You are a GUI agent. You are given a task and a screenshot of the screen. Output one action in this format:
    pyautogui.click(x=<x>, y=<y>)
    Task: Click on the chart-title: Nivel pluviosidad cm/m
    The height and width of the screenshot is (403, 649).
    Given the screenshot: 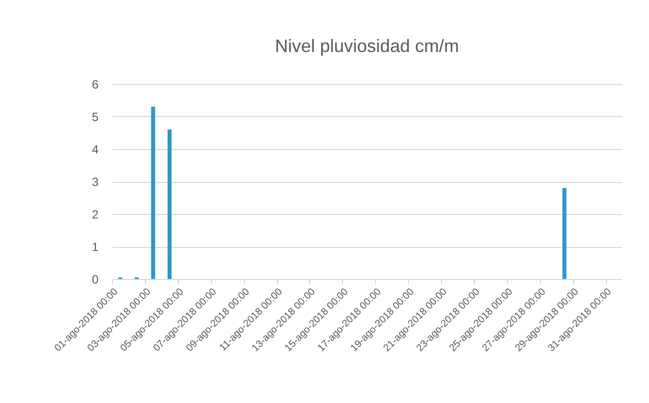 What is the action you would take?
    pyautogui.click(x=367, y=46)
    